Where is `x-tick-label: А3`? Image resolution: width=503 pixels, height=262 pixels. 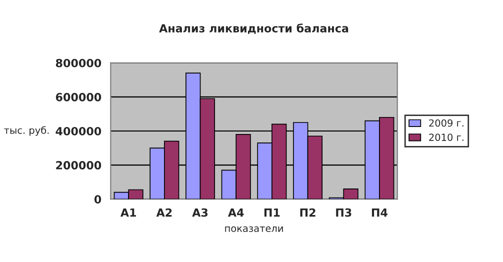
x-tick-label: А3 is located at coordinates (200, 212).